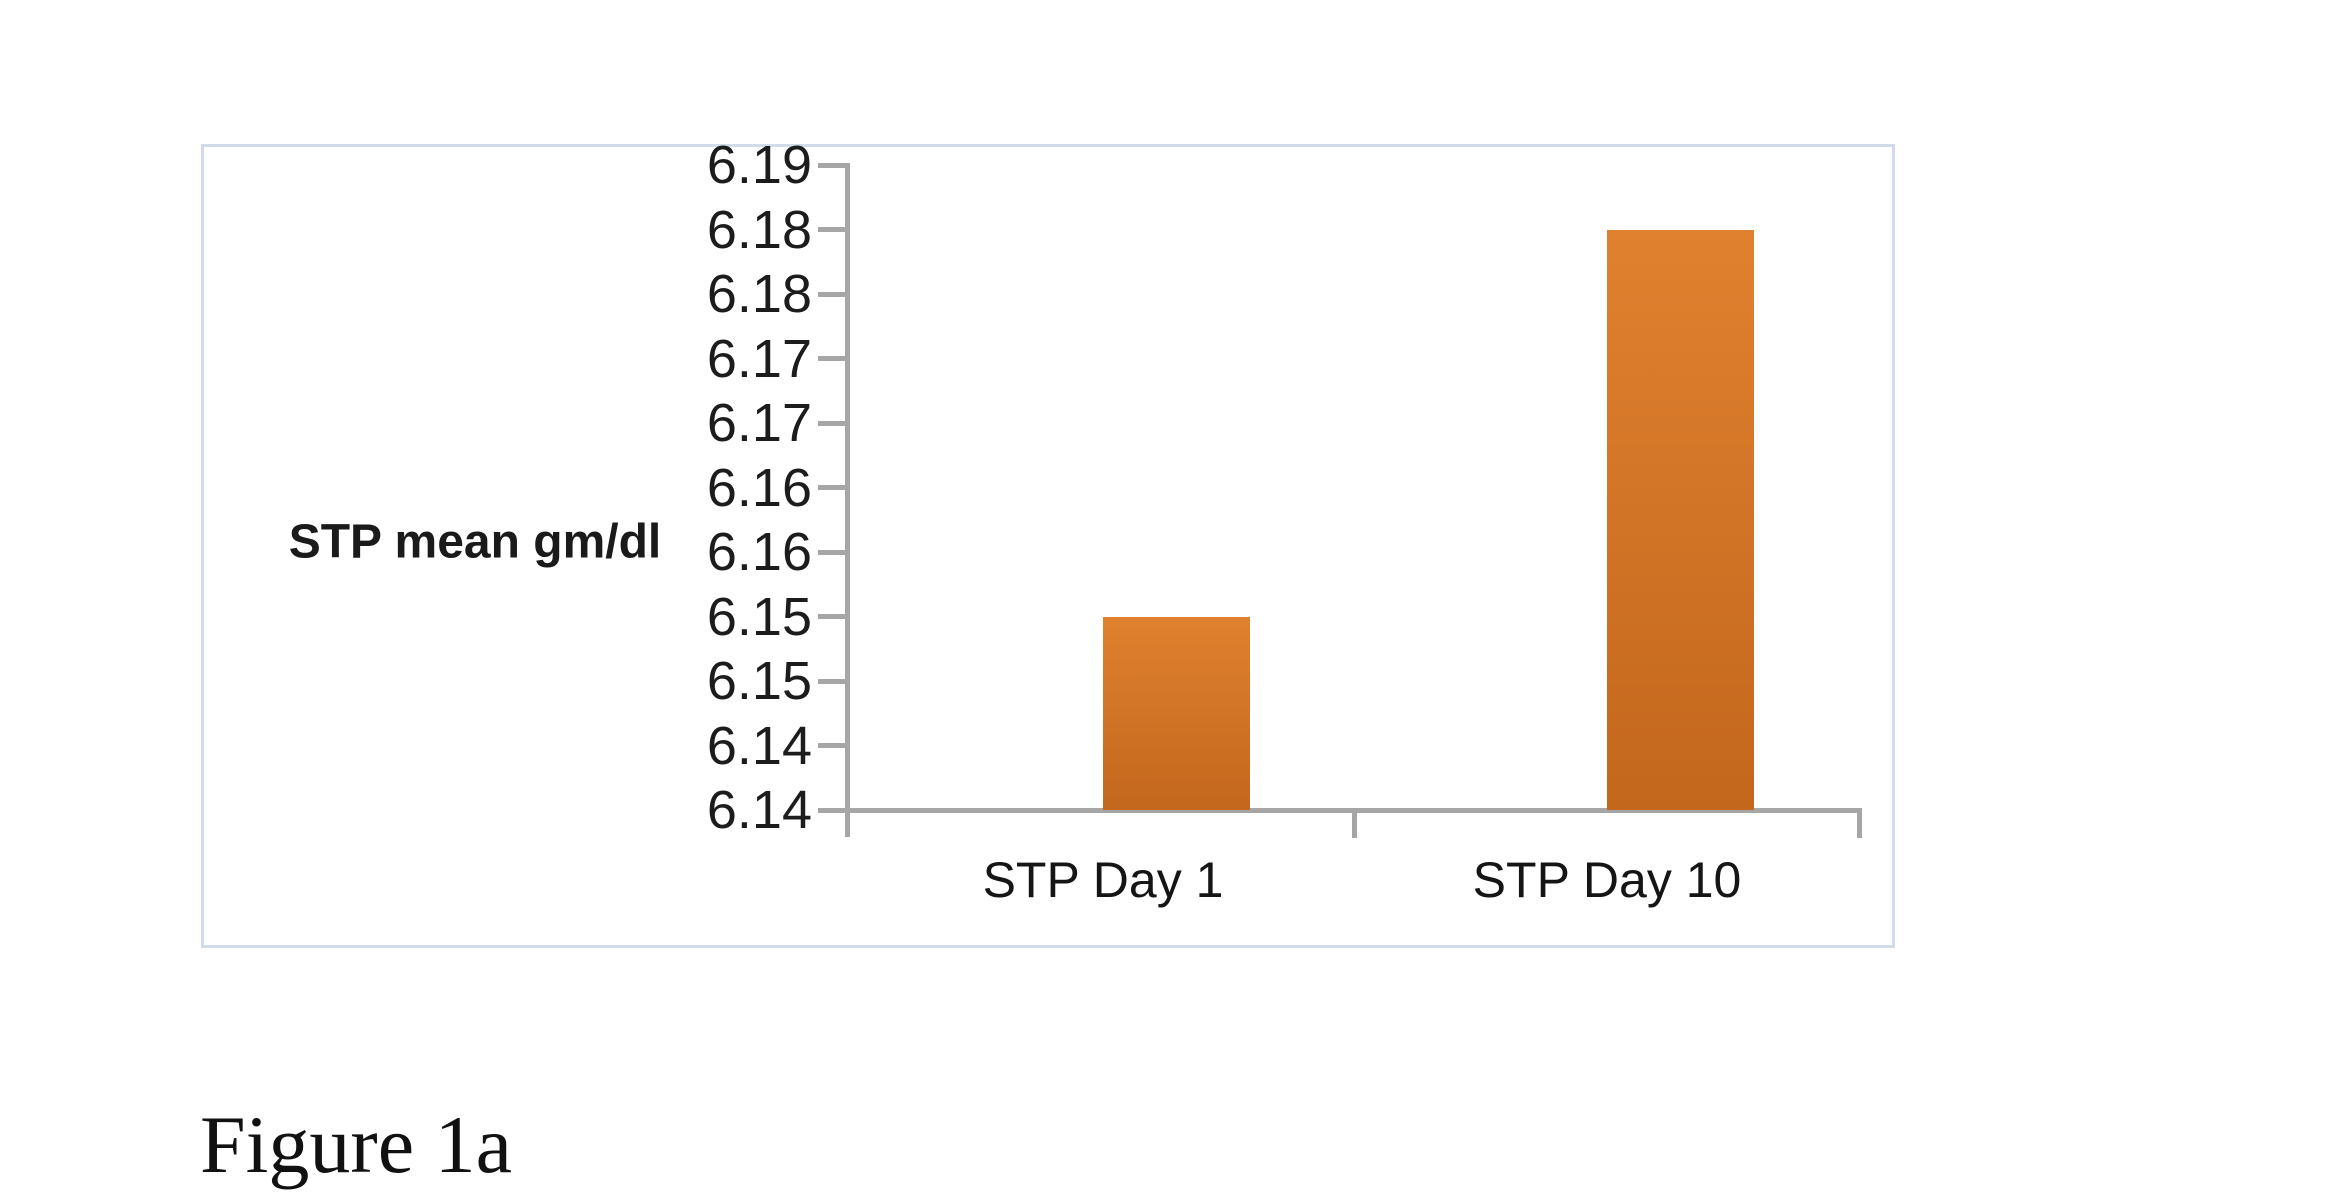  What do you see at coordinates (1103, 880) in the screenshot?
I see `x-category-label: STP Day 1` at bounding box center [1103, 880].